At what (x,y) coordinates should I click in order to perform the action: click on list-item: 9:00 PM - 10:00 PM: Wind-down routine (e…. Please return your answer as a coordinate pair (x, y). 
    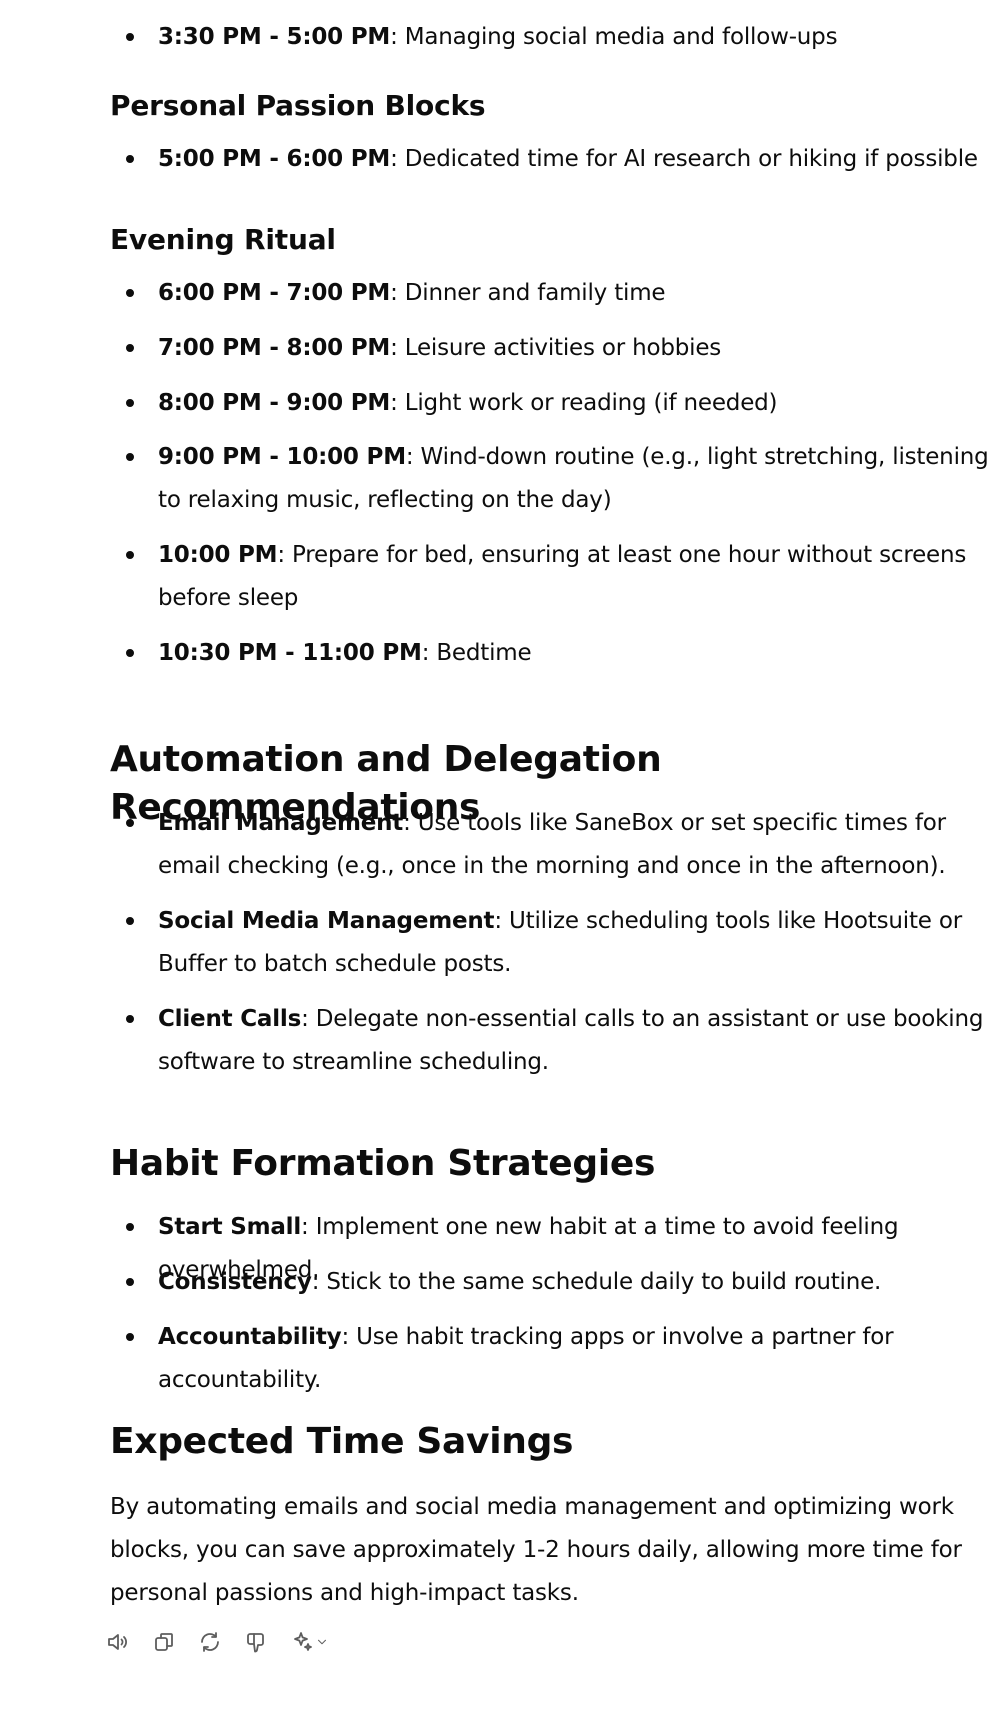
    Looking at the image, I should click on (550, 479).